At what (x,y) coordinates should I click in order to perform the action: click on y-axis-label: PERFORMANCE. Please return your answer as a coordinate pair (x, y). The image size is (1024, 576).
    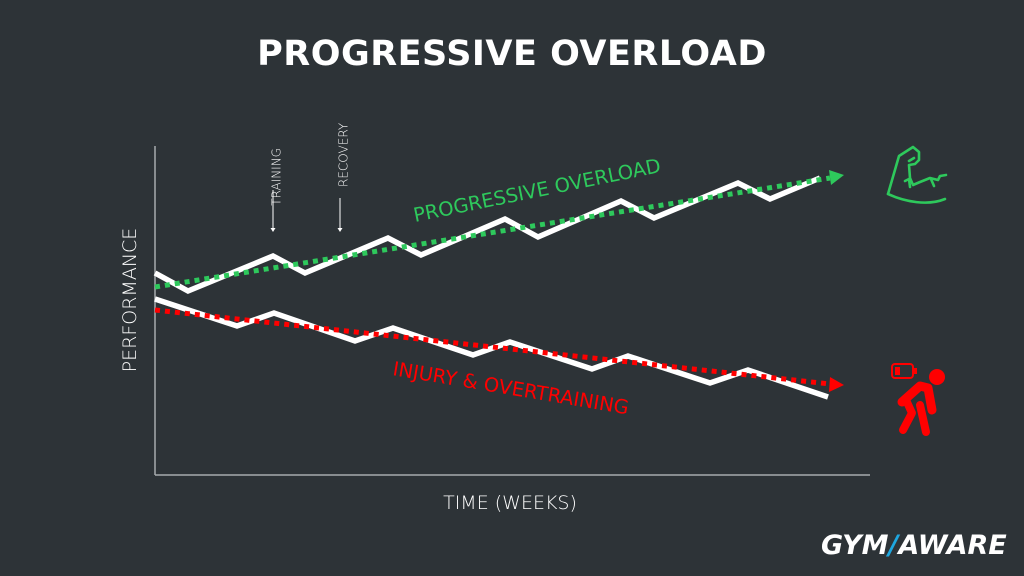
    Looking at the image, I should click on (130, 300).